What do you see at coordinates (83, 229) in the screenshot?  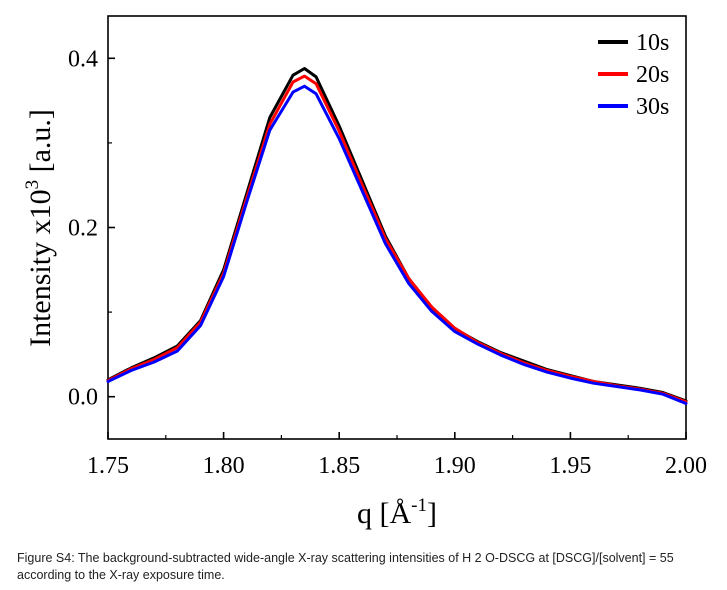 I see `y-tick-label: 0.2` at bounding box center [83, 229].